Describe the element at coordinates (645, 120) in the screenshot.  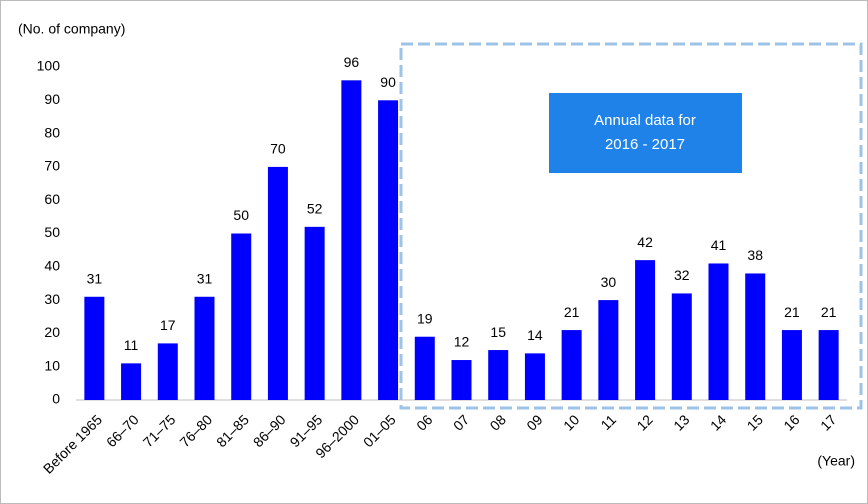
I see `annotation-line: Annual data for` at that location.